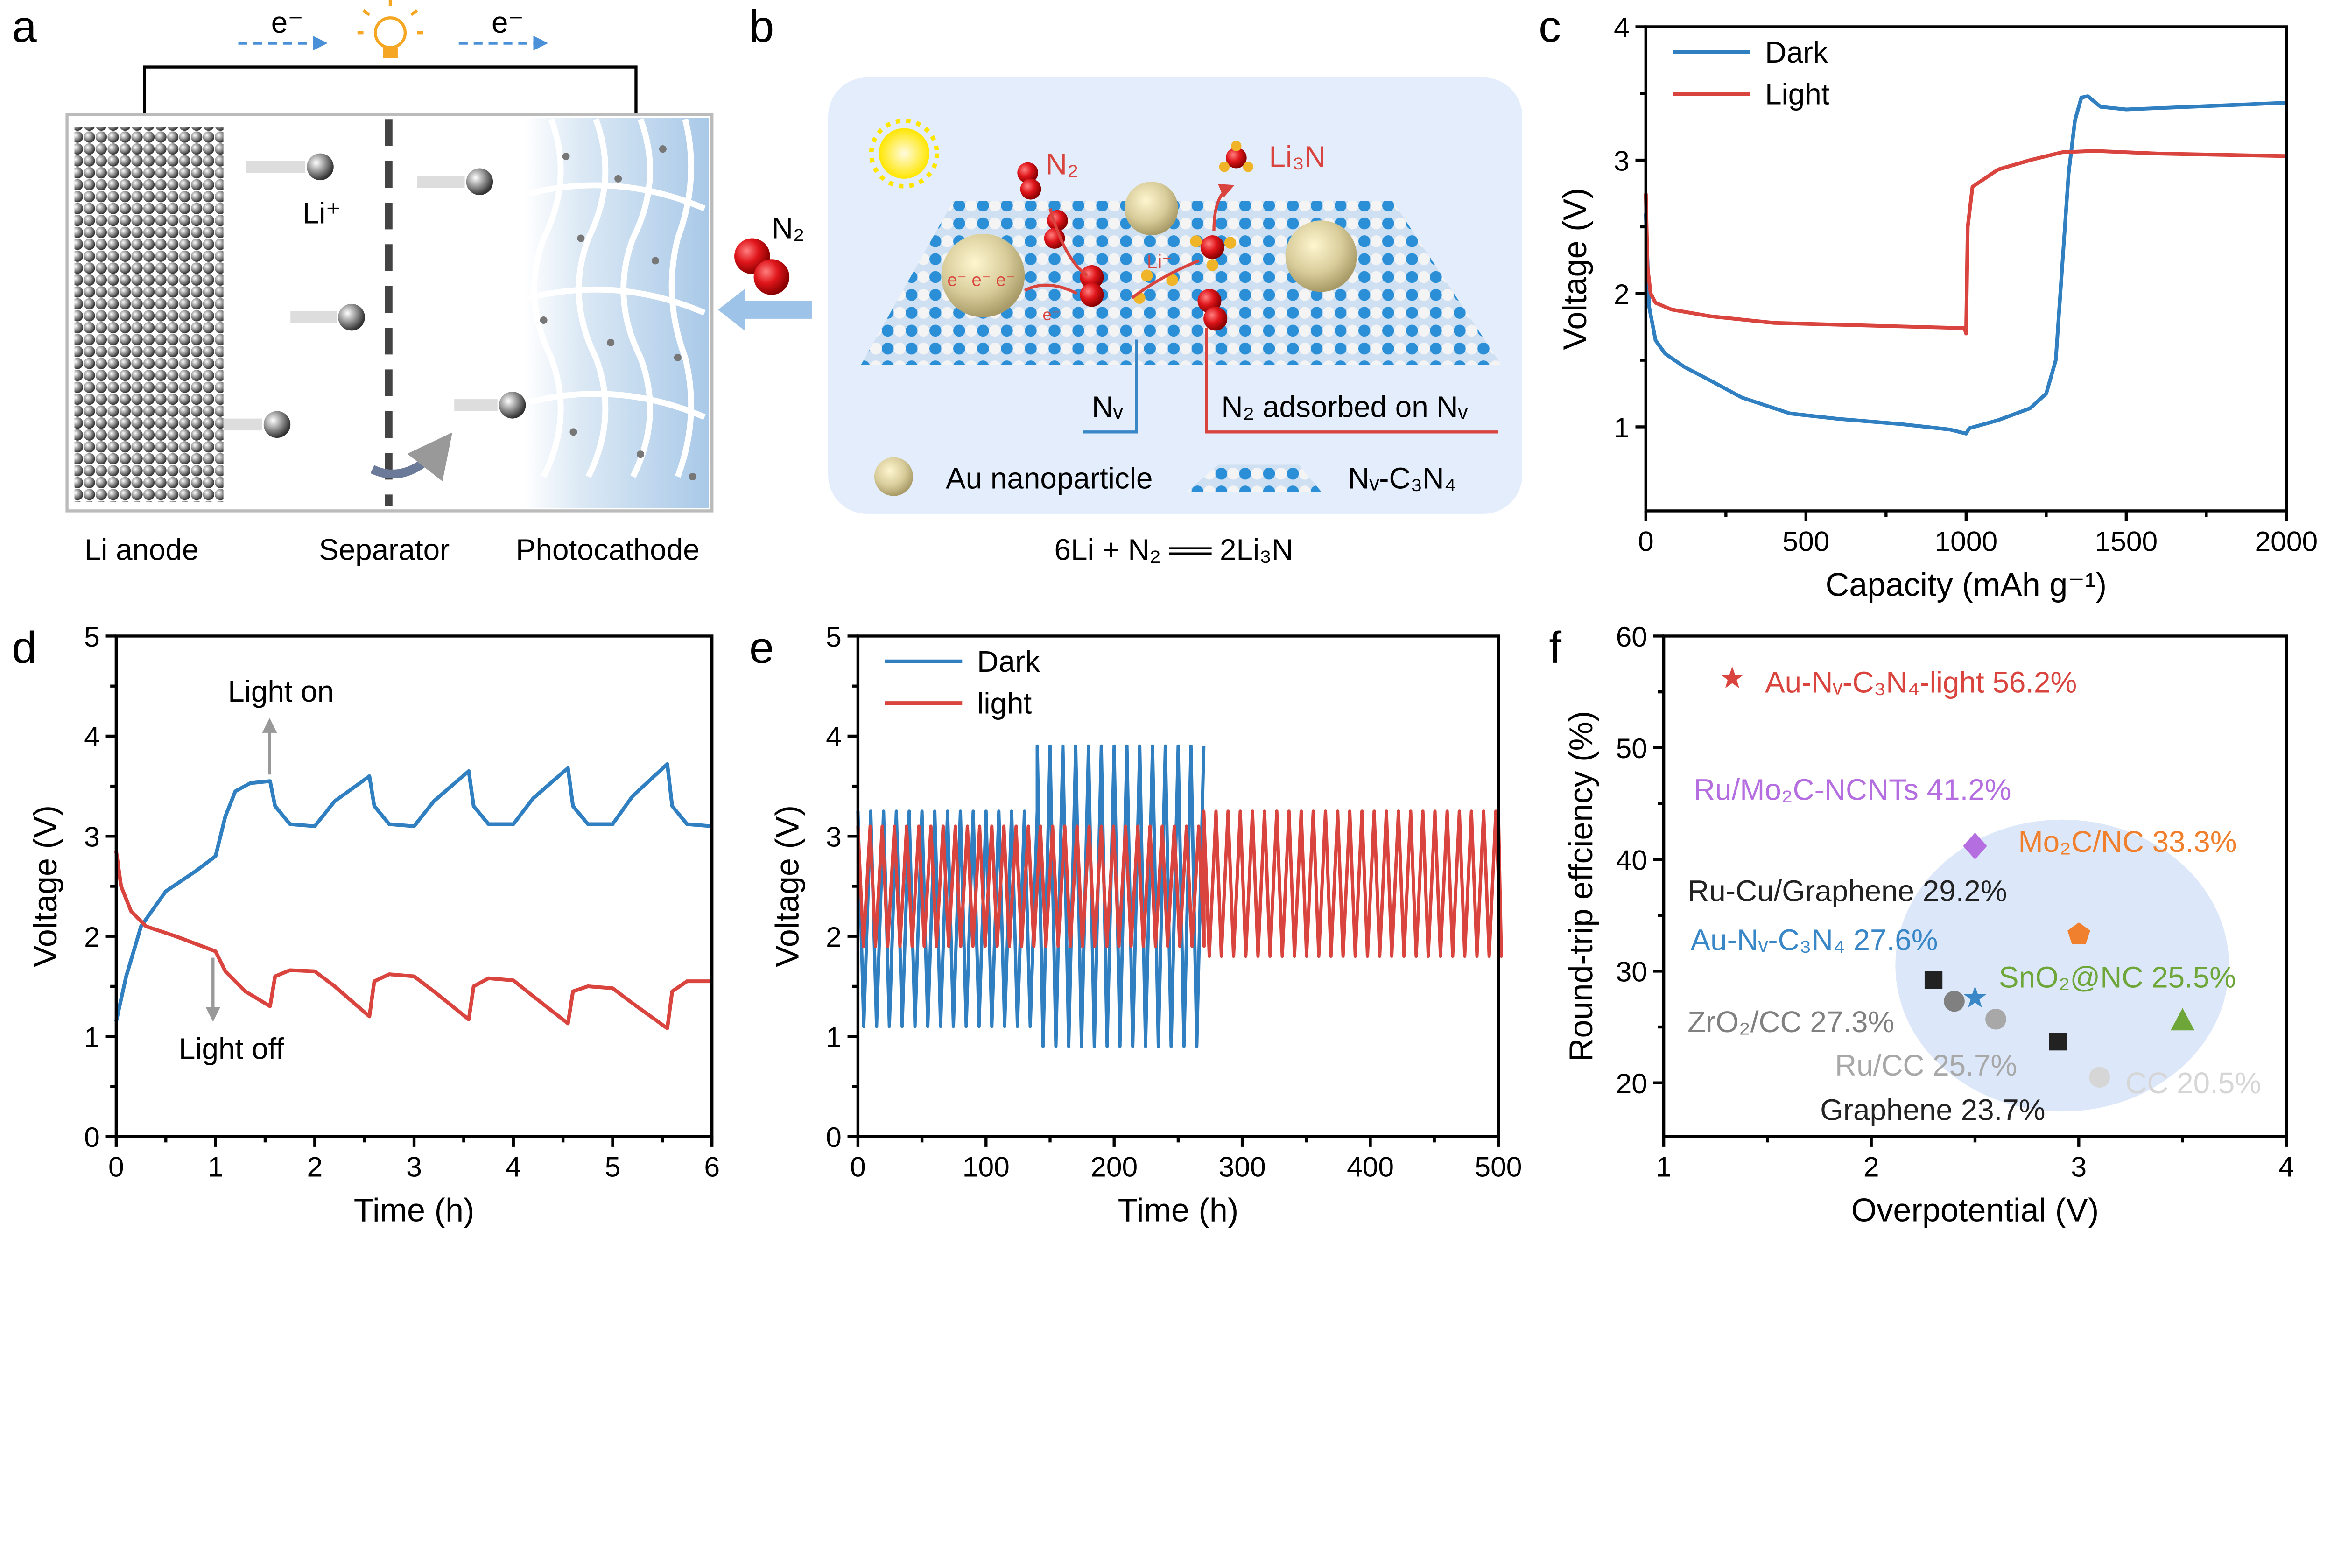 The width and height of the screenshot is (2334, 1568). I want to click on point-label: Mo₂C/NC 33.3%, so click(2127, 842).